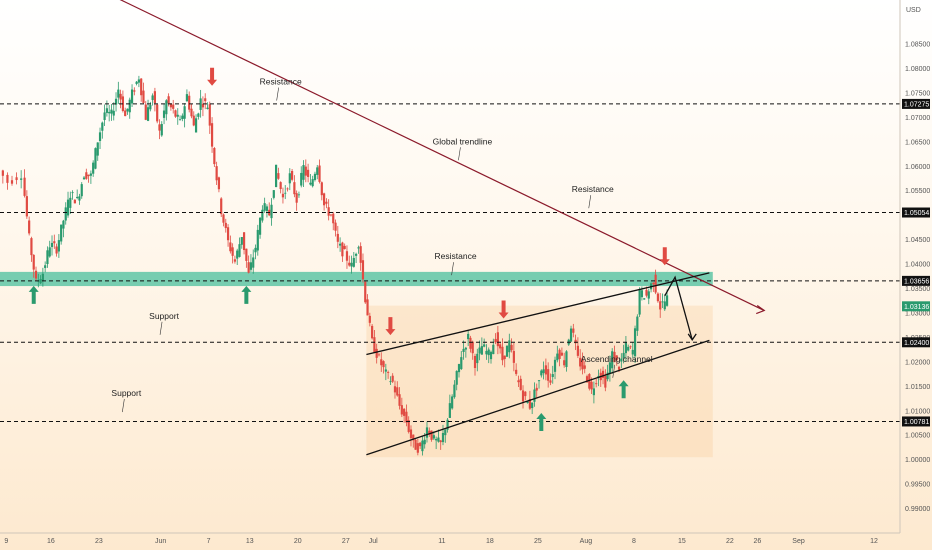 This screenshot has width=932, height=550. I want to click on x-tick-label: 7, so click(209, 541).